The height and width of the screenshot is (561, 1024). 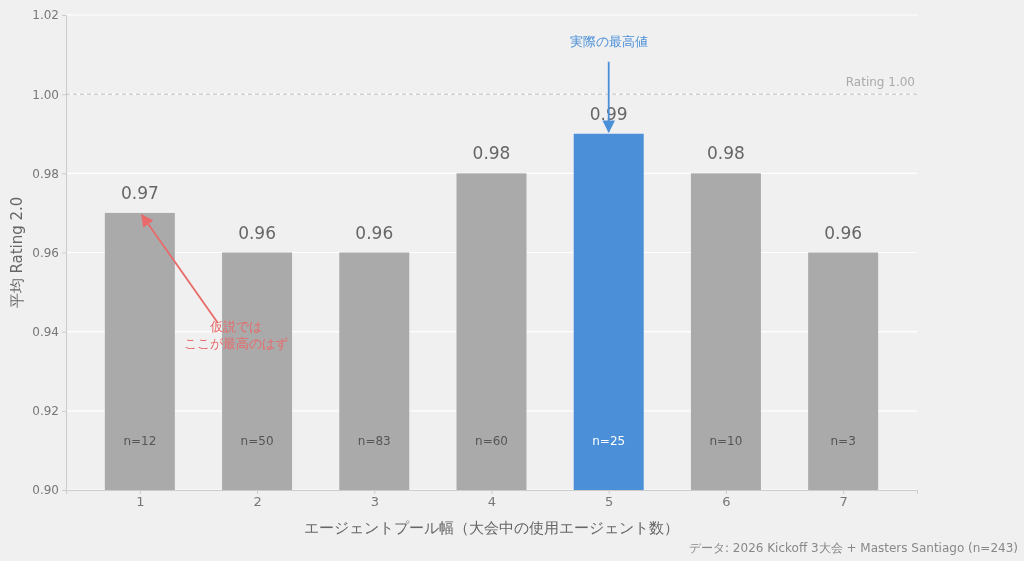 I want to click on x-tick-label: 5, so click(x=609, y=502).